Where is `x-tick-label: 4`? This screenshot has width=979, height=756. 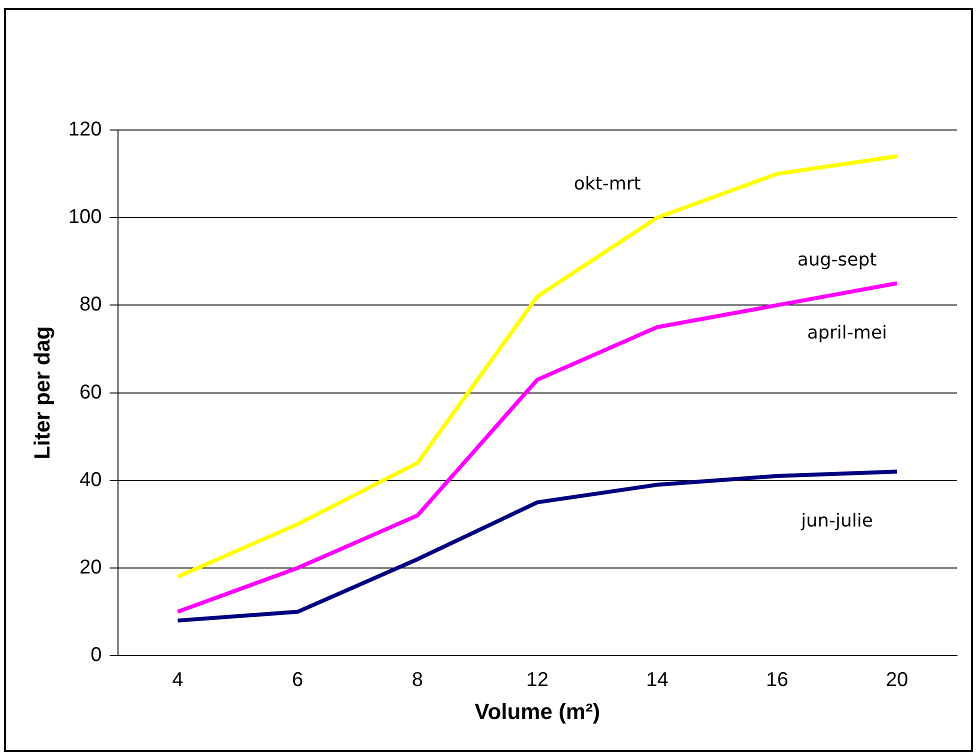
x-tick-label: 4 is located at coordinates (178, 680).